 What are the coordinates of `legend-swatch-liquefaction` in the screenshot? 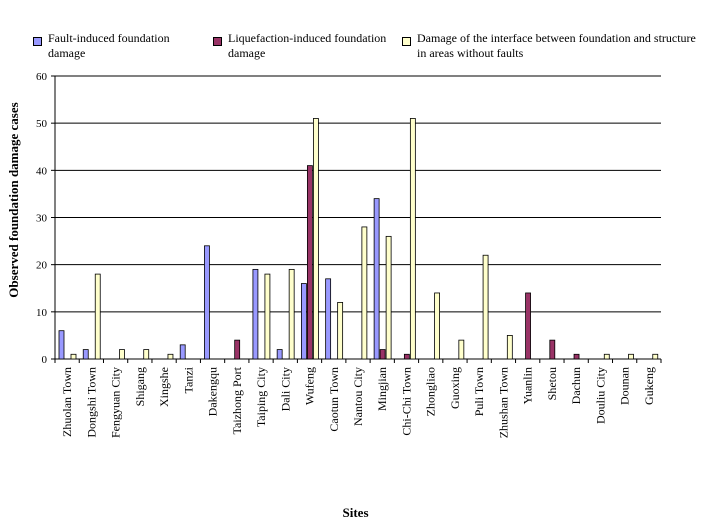 It's located at (217, 41).